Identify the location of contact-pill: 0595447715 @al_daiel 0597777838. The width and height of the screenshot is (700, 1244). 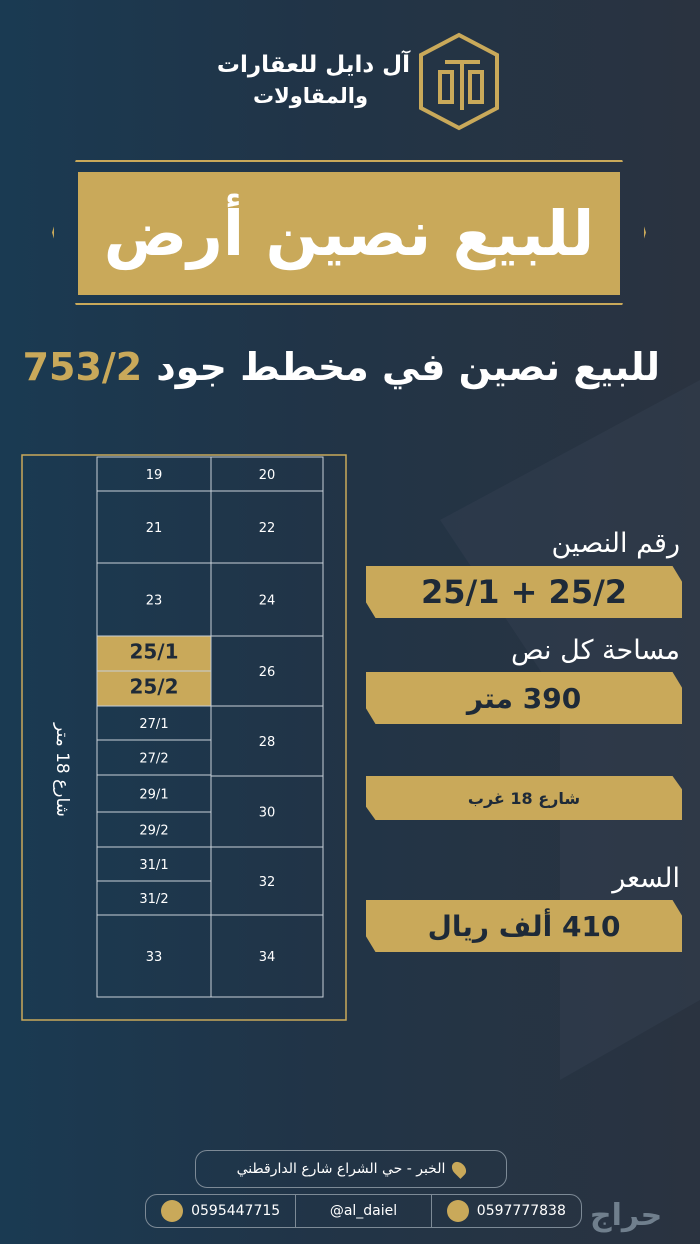
(363, 1211).